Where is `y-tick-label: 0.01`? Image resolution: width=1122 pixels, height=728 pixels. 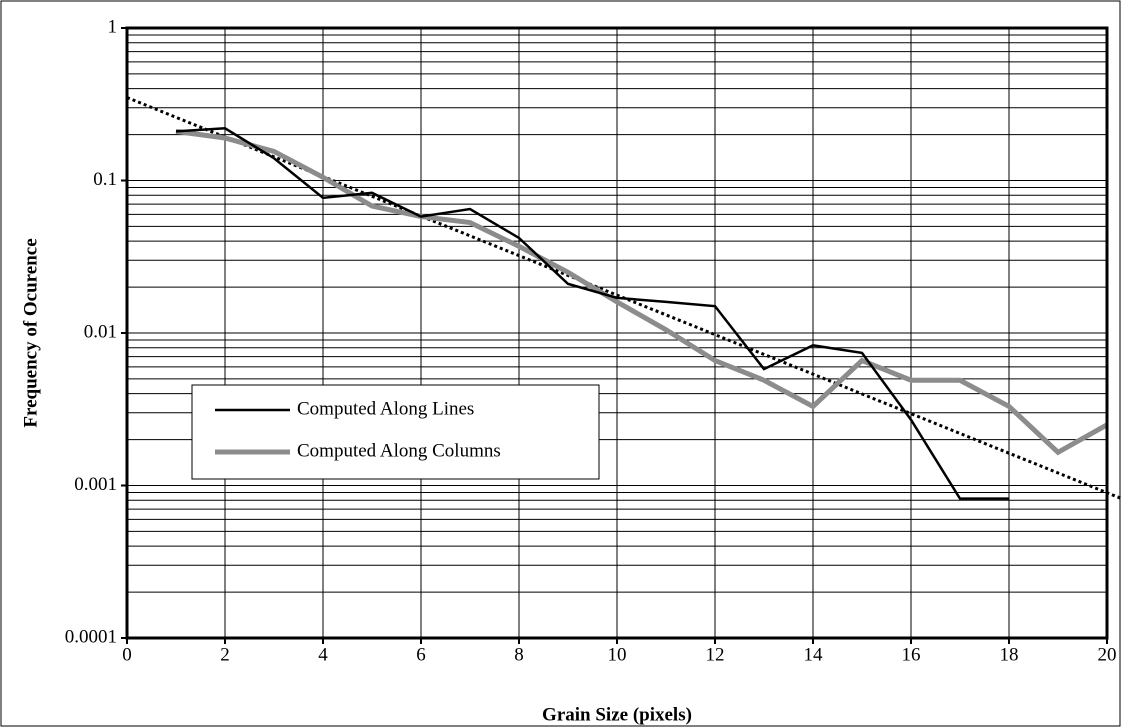 y-tick-label: 0.01 is located at coordinates (100, 331).